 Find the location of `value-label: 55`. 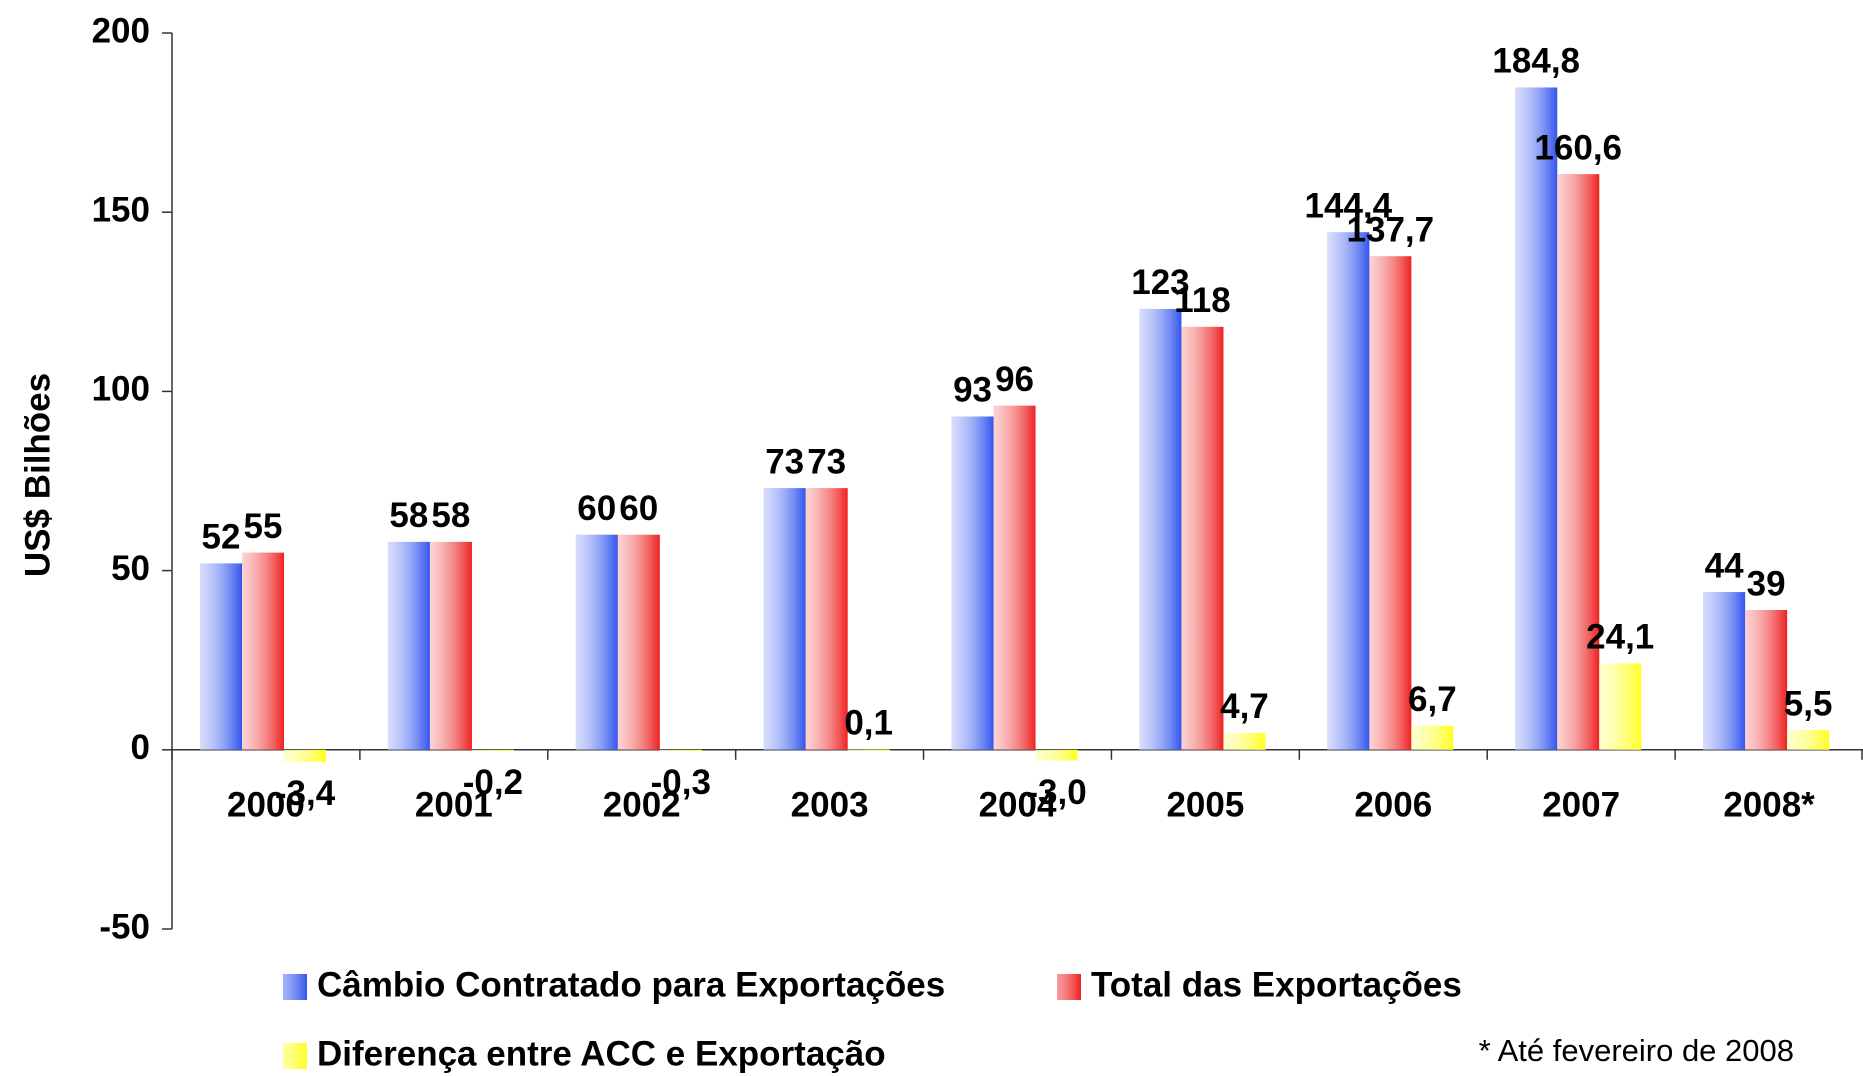

value-label: 55 is located at coordinates (263, 526).